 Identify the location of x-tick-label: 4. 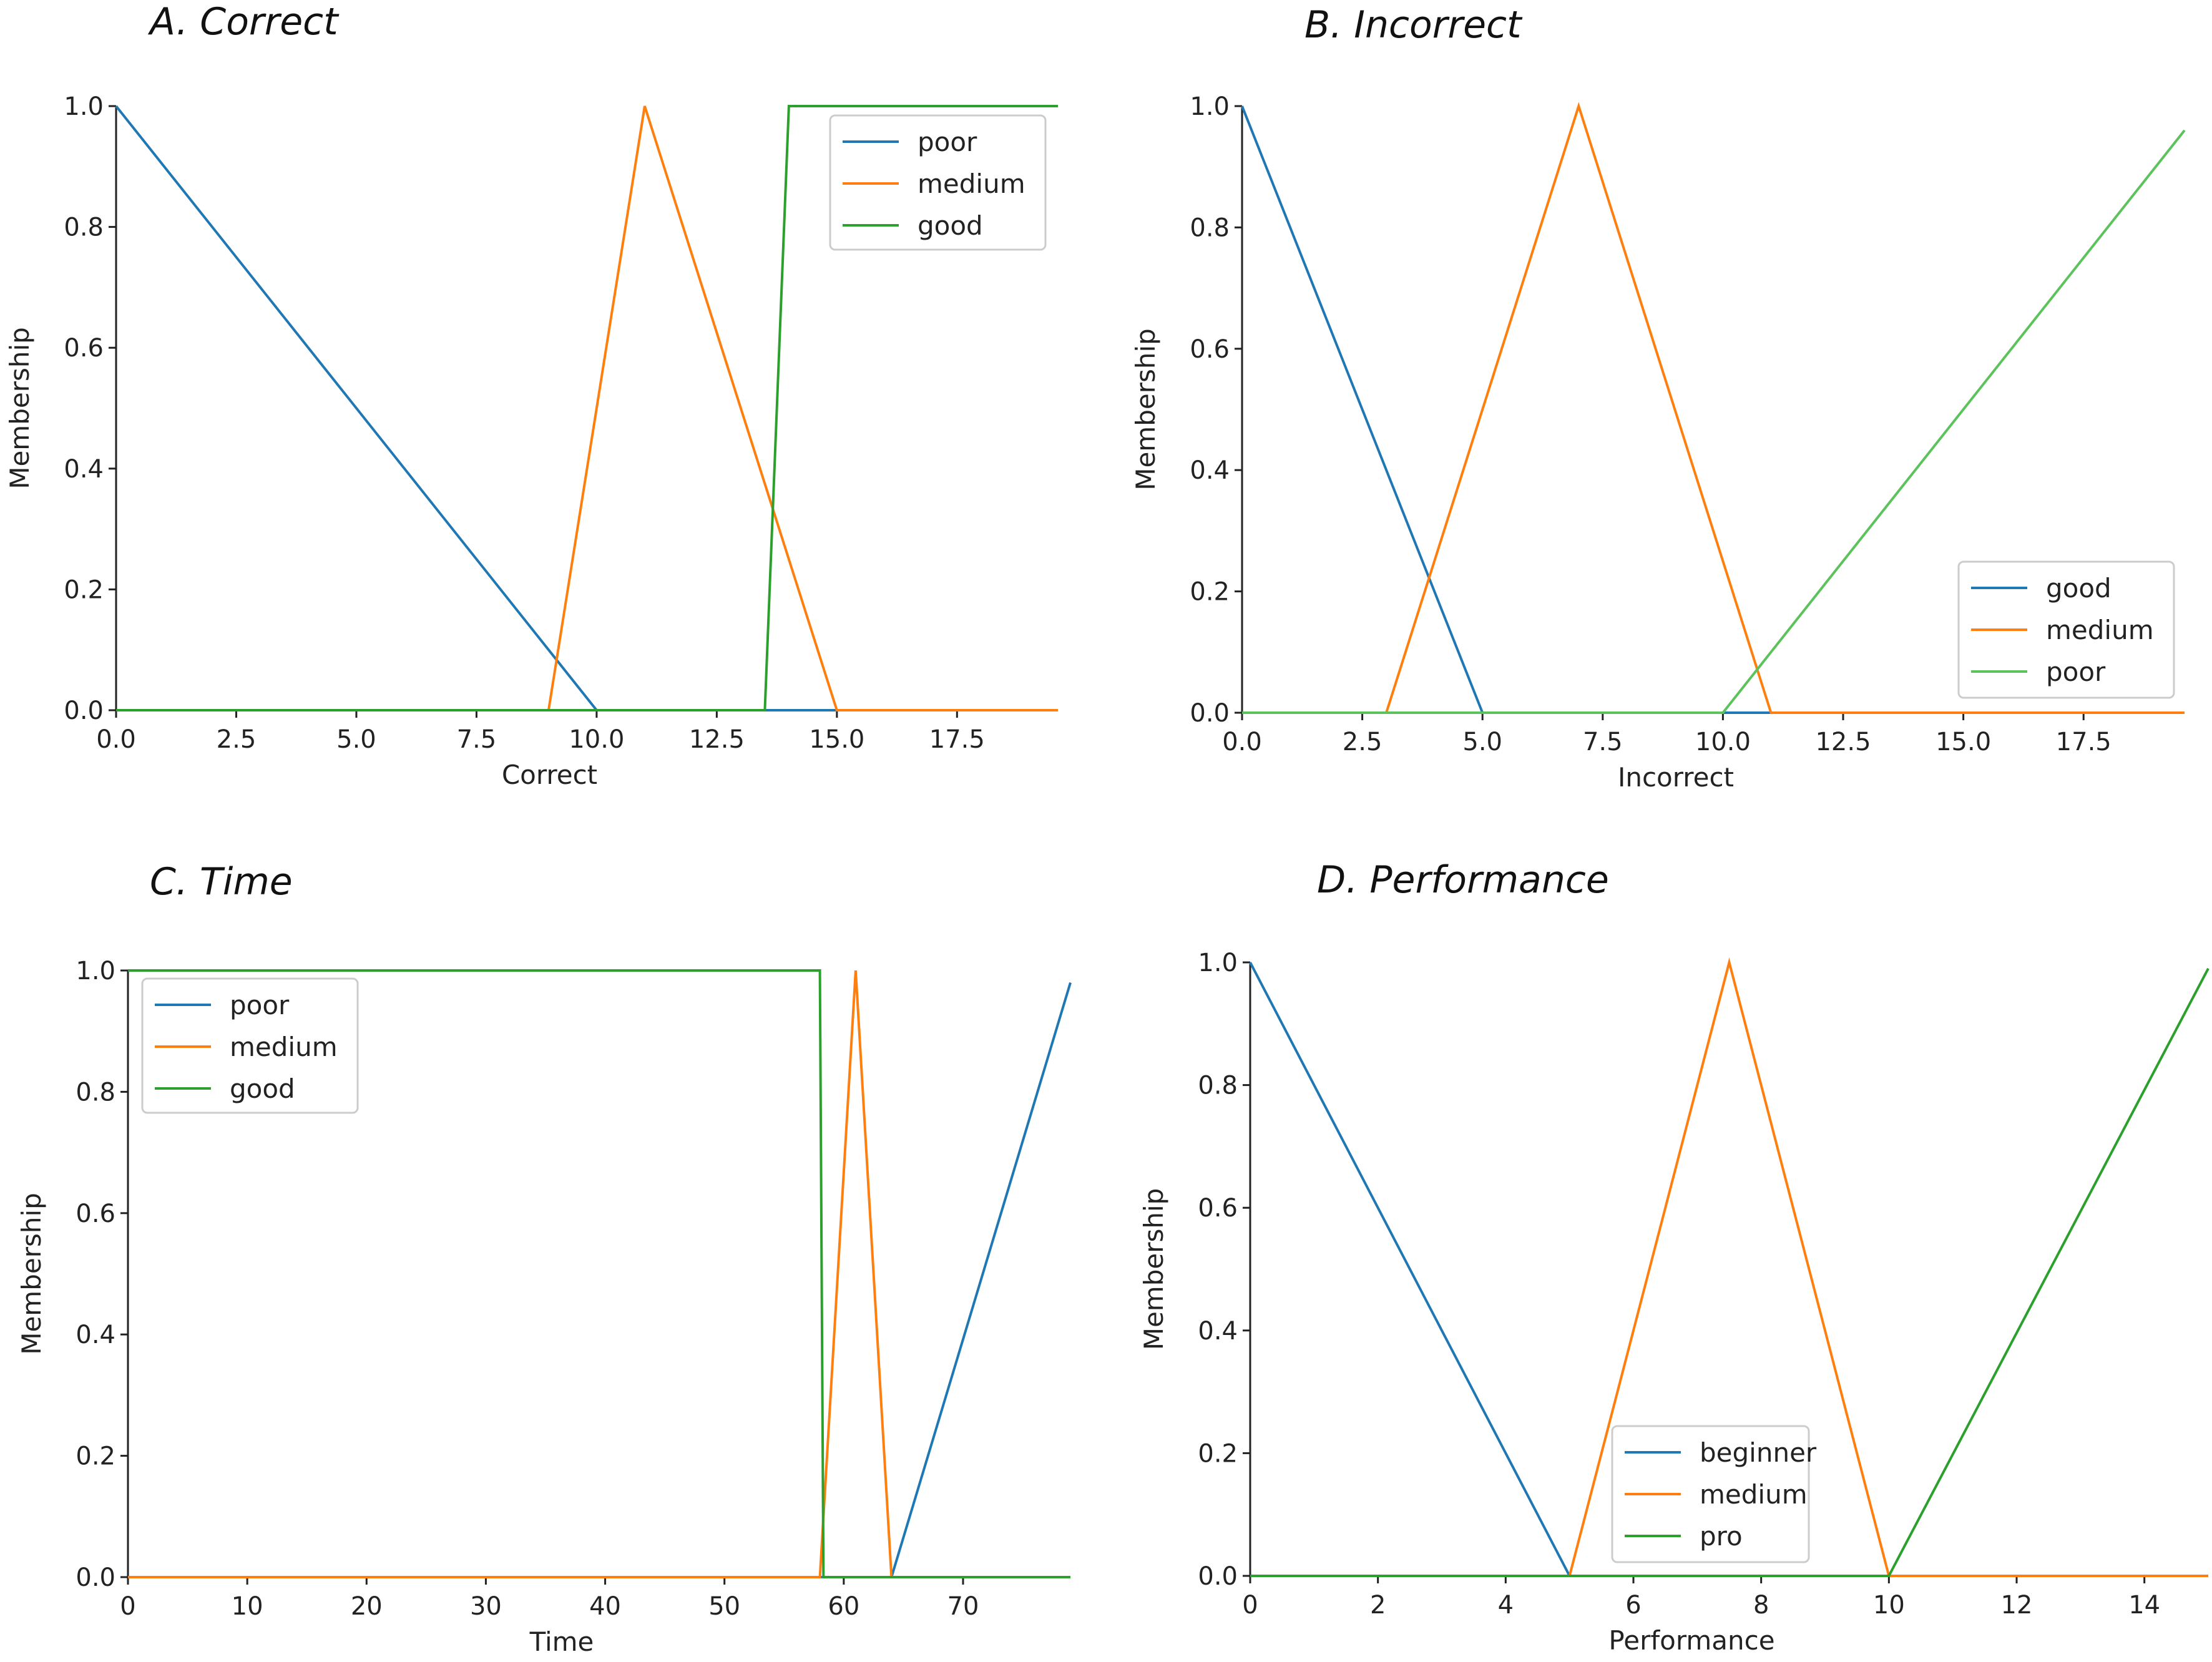
(1506, 1605).